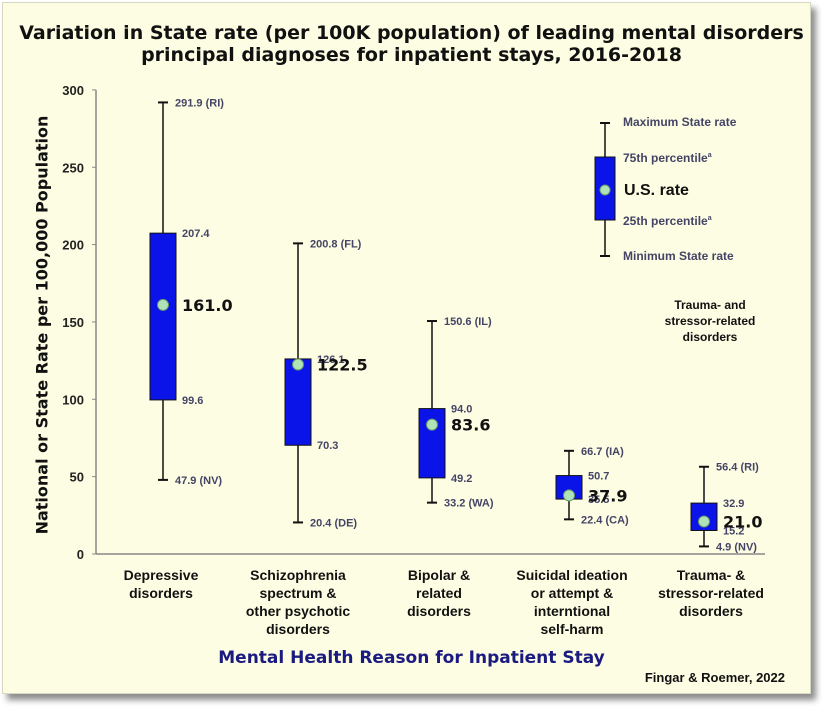 This screenshot has height=707, width=823. What do you see at coordinates (73, 167) in the screenshot?
I see `y-tick-label: 250` at bounding box center [73, 167].